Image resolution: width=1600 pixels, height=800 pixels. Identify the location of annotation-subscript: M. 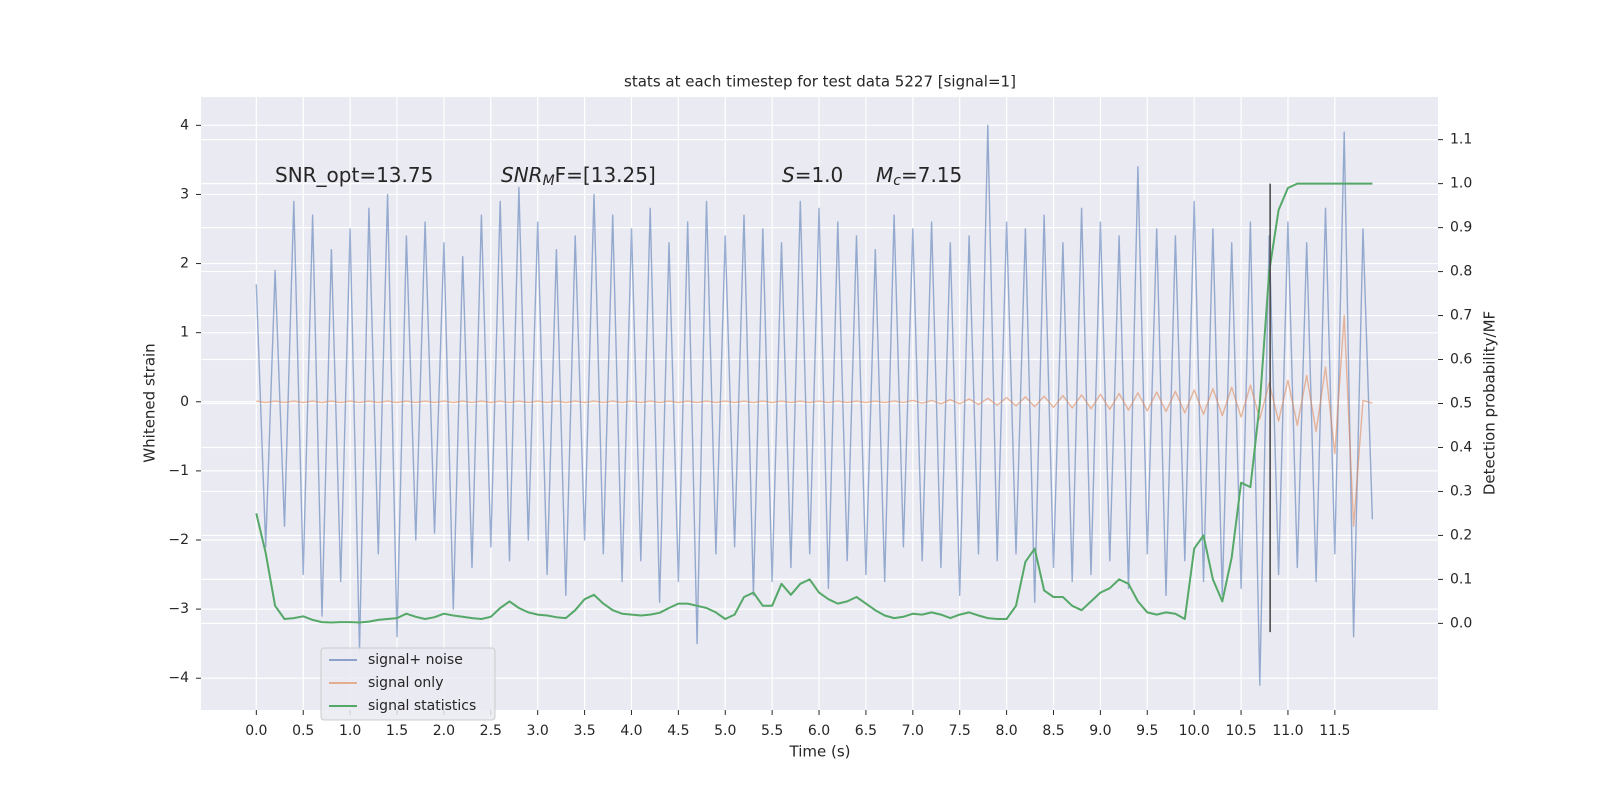
(549, 181).